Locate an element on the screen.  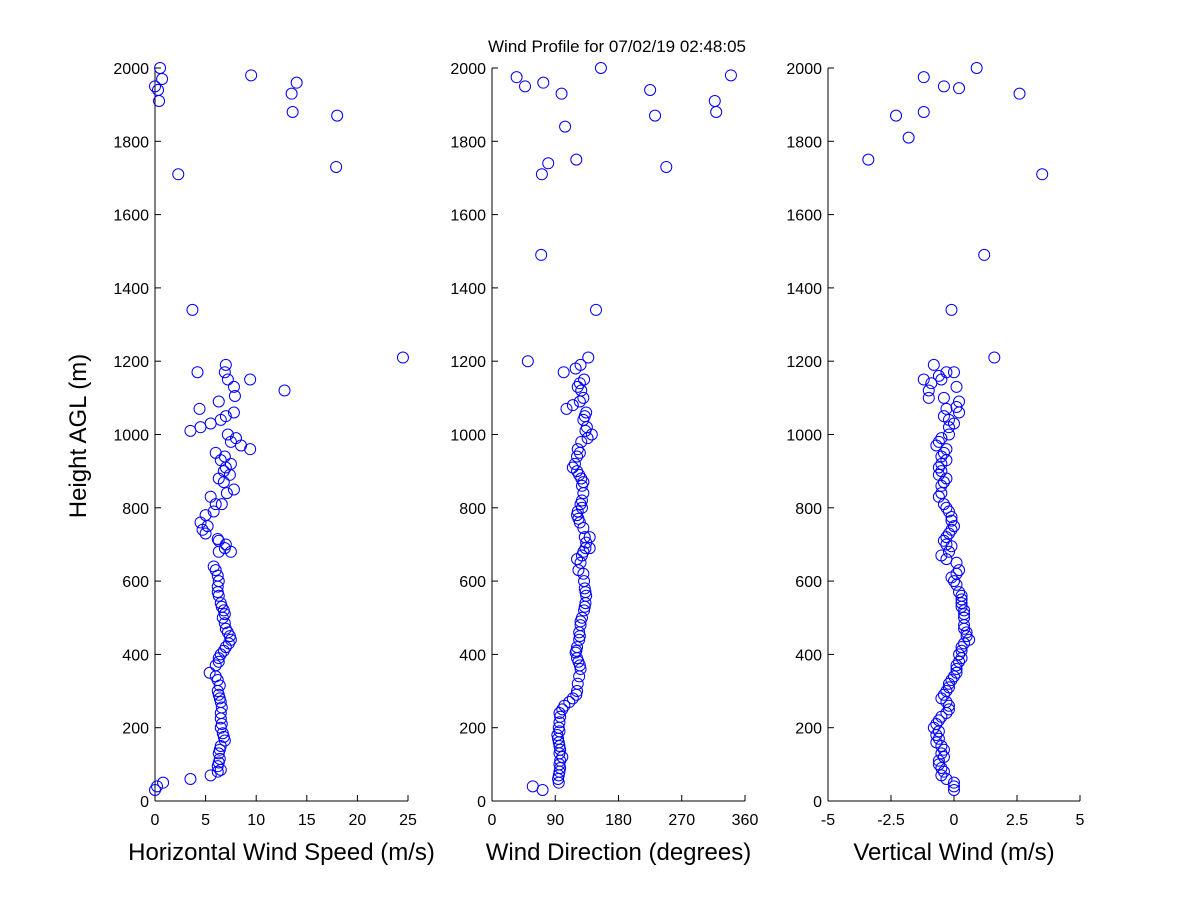
y-tick-label: 800 is located at coordinates (135, 509).